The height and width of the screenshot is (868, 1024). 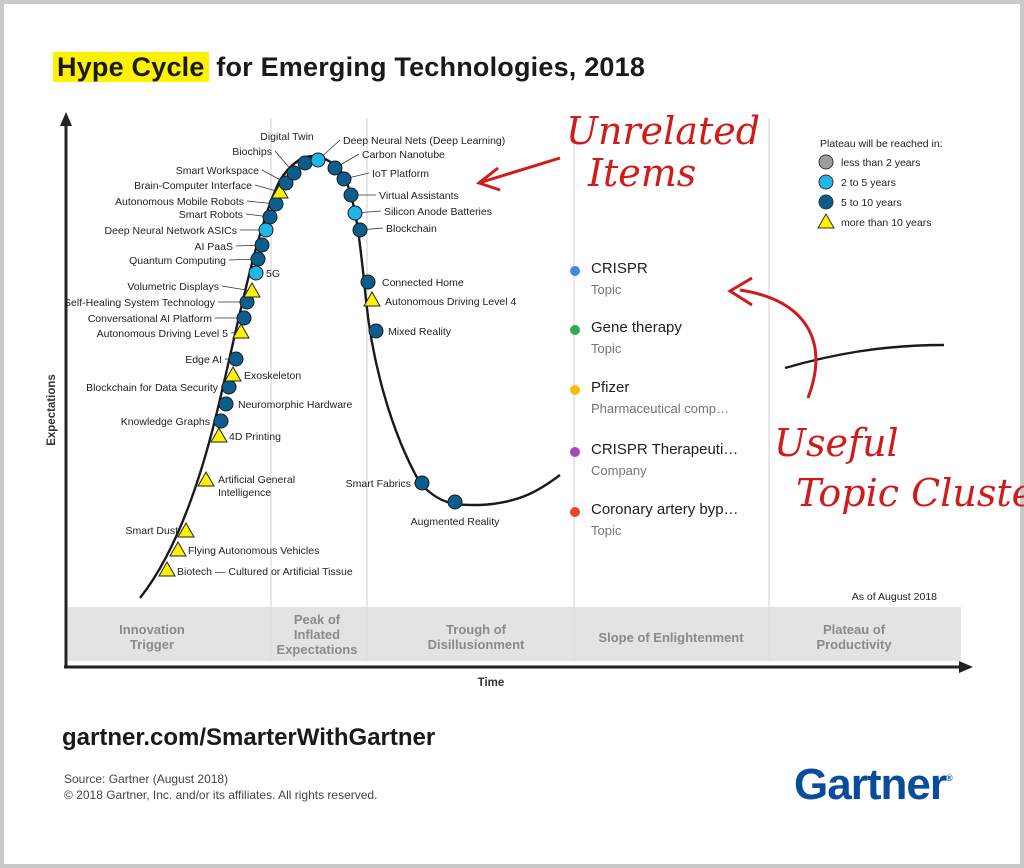 What do you see at coordinates (886, 223) in the screenshot?
I see `legend-label: more than 10 years` at bounding box center [886, 223].